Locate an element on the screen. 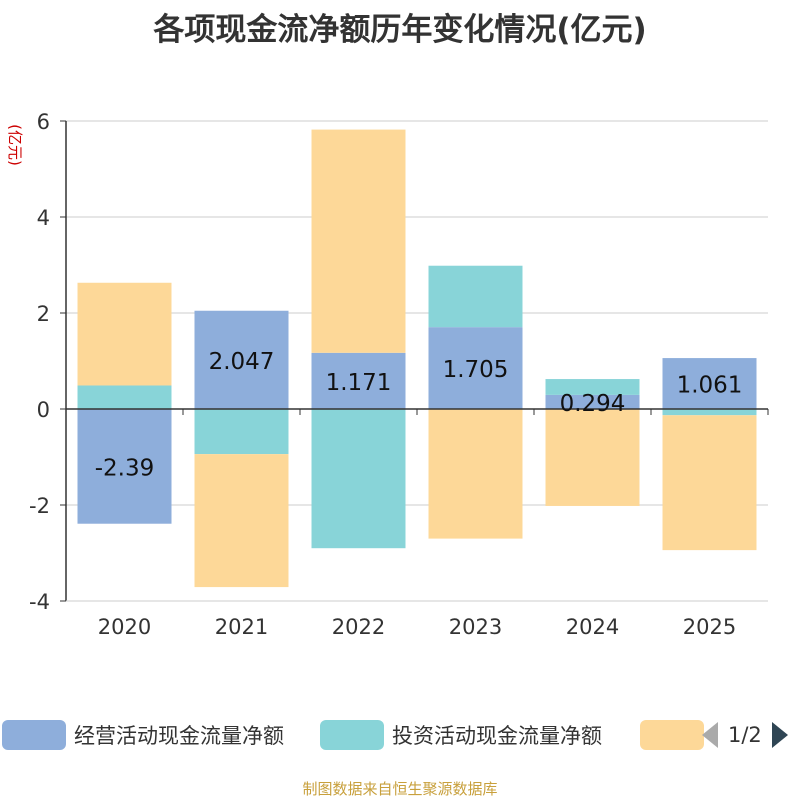 This screenshot has height=800, width=800. x-tick-label: 2020 is located at coordinates (124, 627).